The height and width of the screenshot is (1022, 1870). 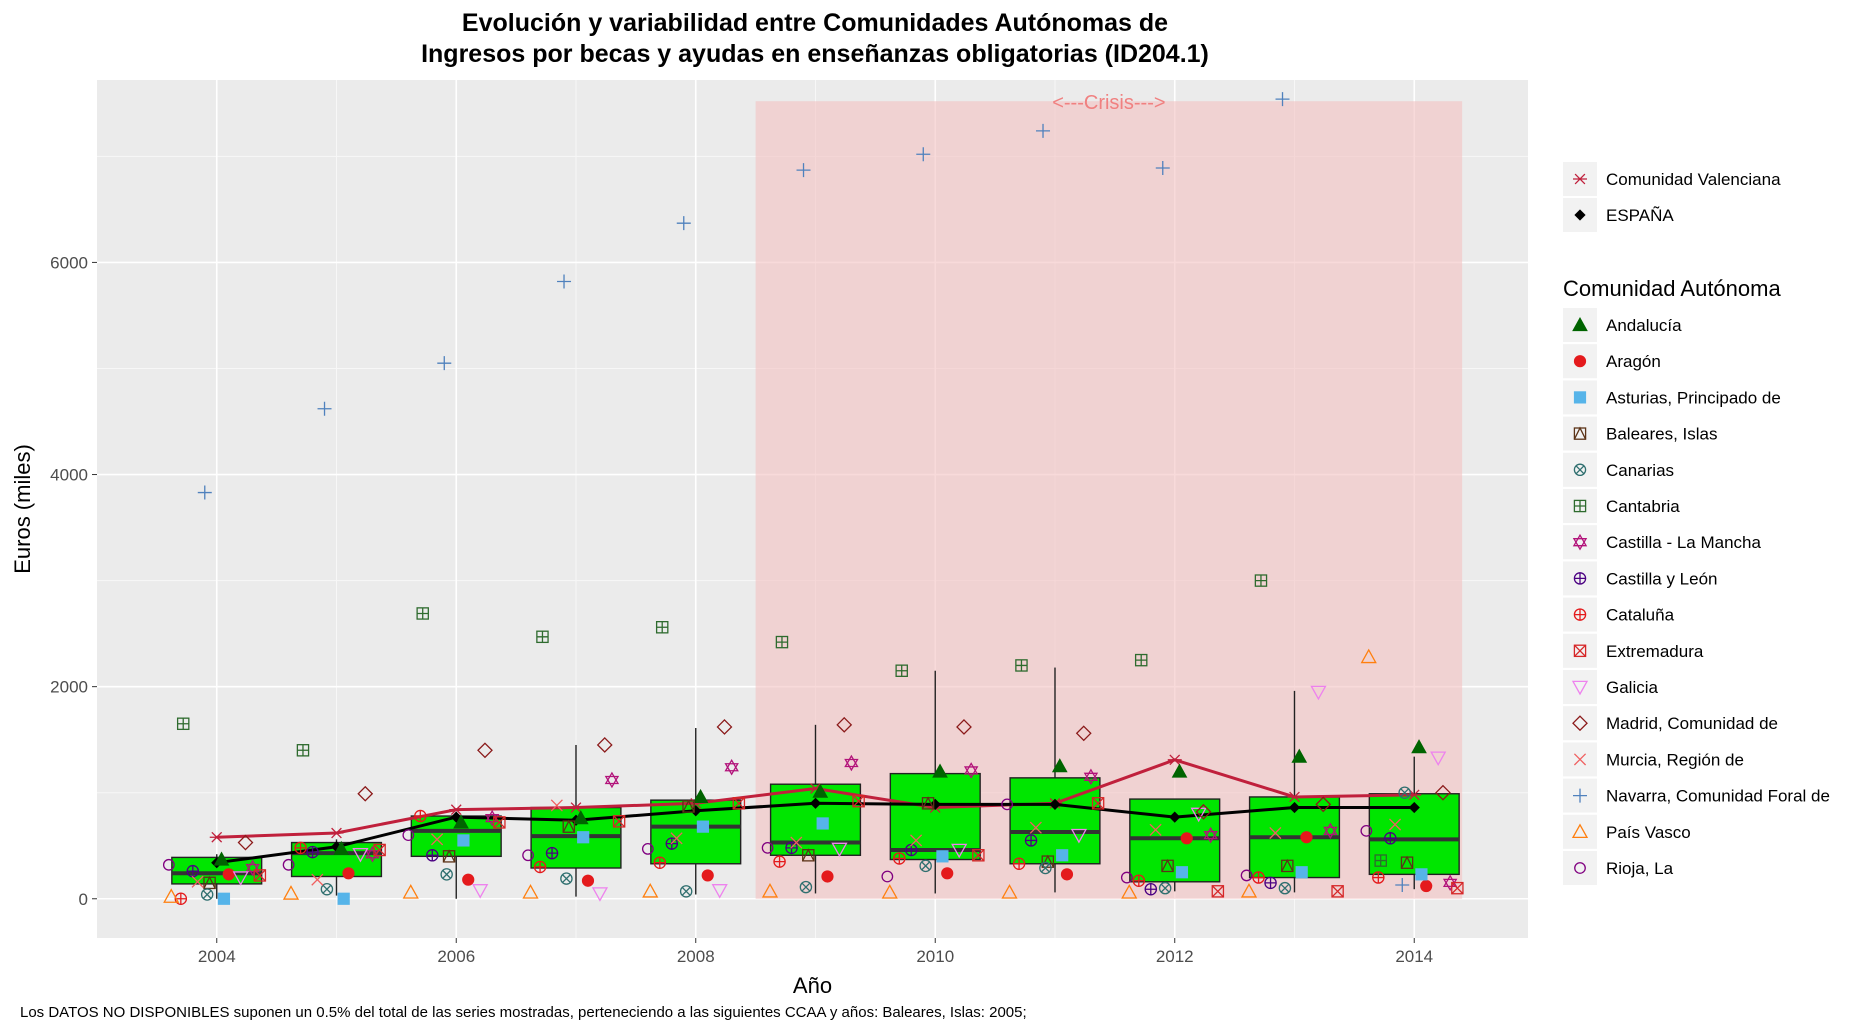 I want to click on legend-item: Andalucía, so click(x=1622, y=325).